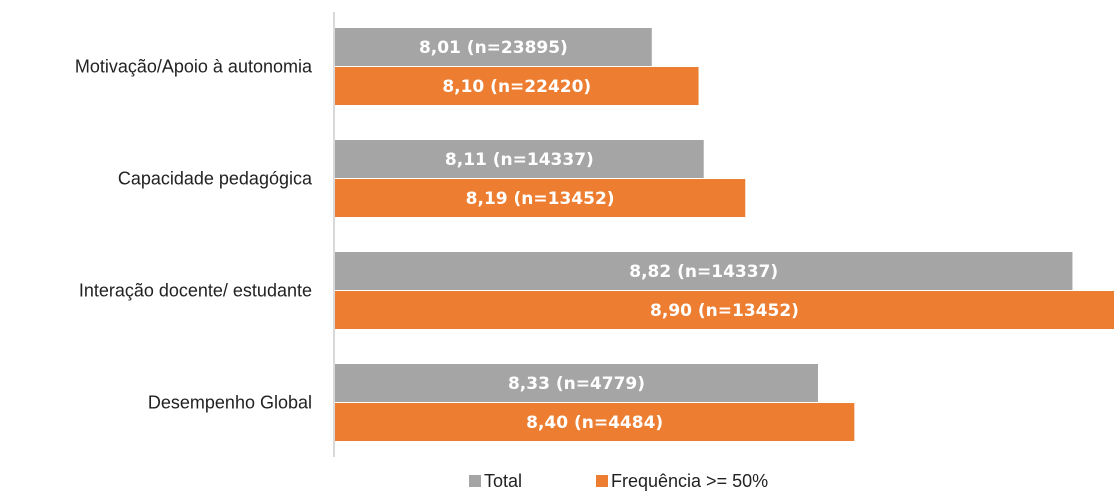 The height and width of the screenshot is (496, 1114). I want to click on bar-data-label: 8,19 (n=13452), so click(540, 199).